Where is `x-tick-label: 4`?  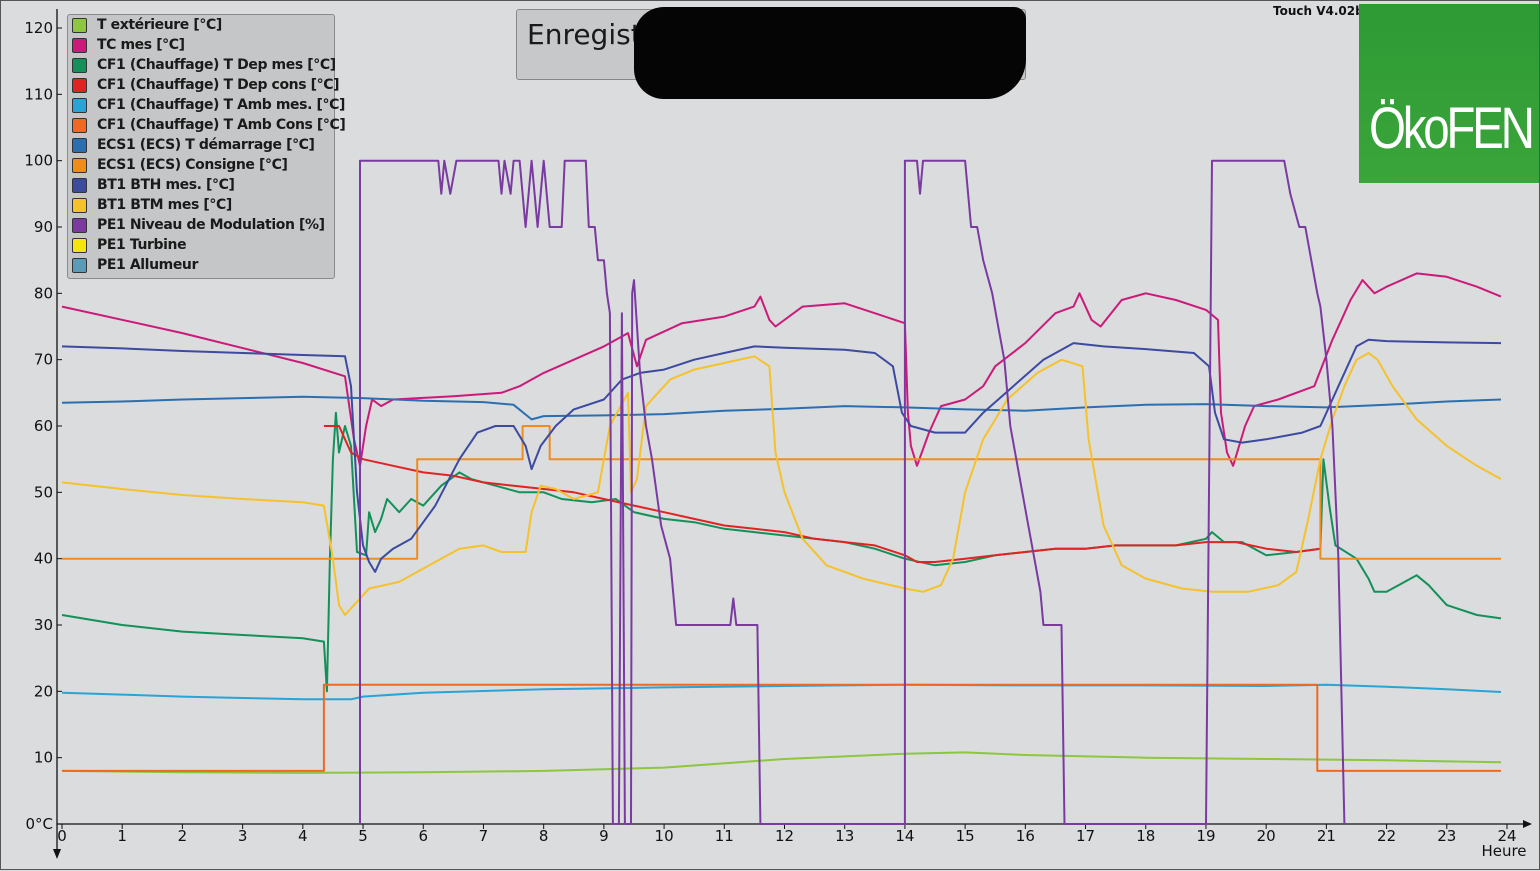
x-tick-label: 4 is located at coordinates (303, 836).